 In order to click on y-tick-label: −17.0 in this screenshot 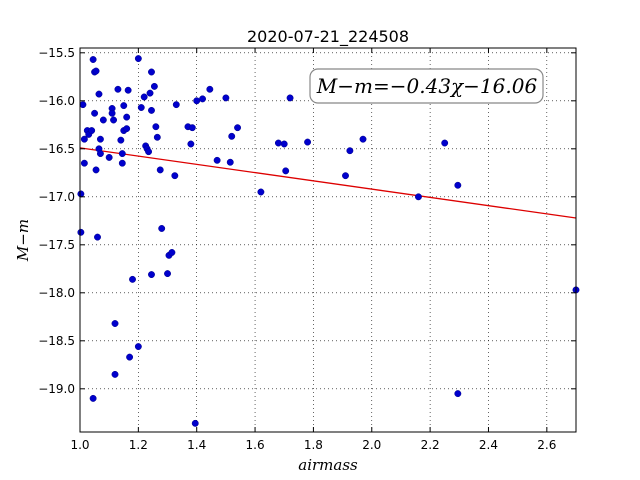, I will do `click(56, 197)`.